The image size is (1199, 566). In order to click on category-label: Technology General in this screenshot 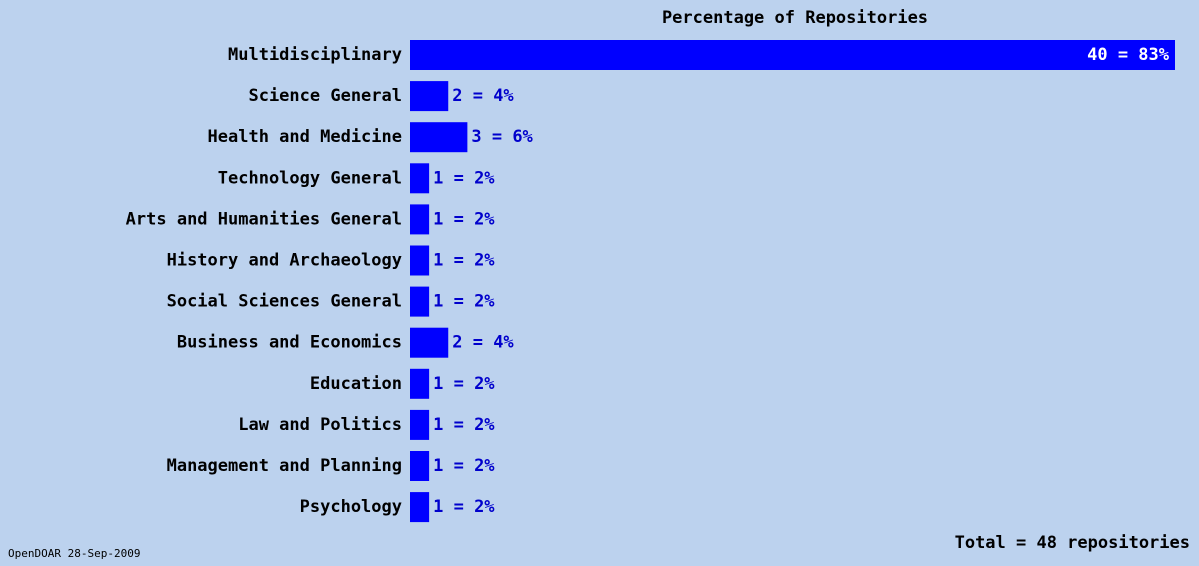, I will do `click(310, 178)`.